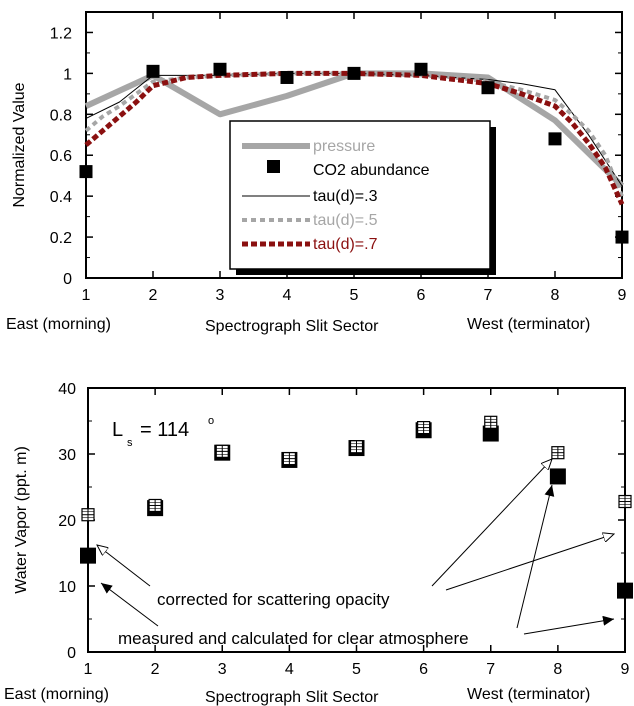 The height and width of the screenshot is (706, 634). Describe the element at coordinates (67, 455) in the screenshot. I see `bottom-ytick-label: 30` at that location.